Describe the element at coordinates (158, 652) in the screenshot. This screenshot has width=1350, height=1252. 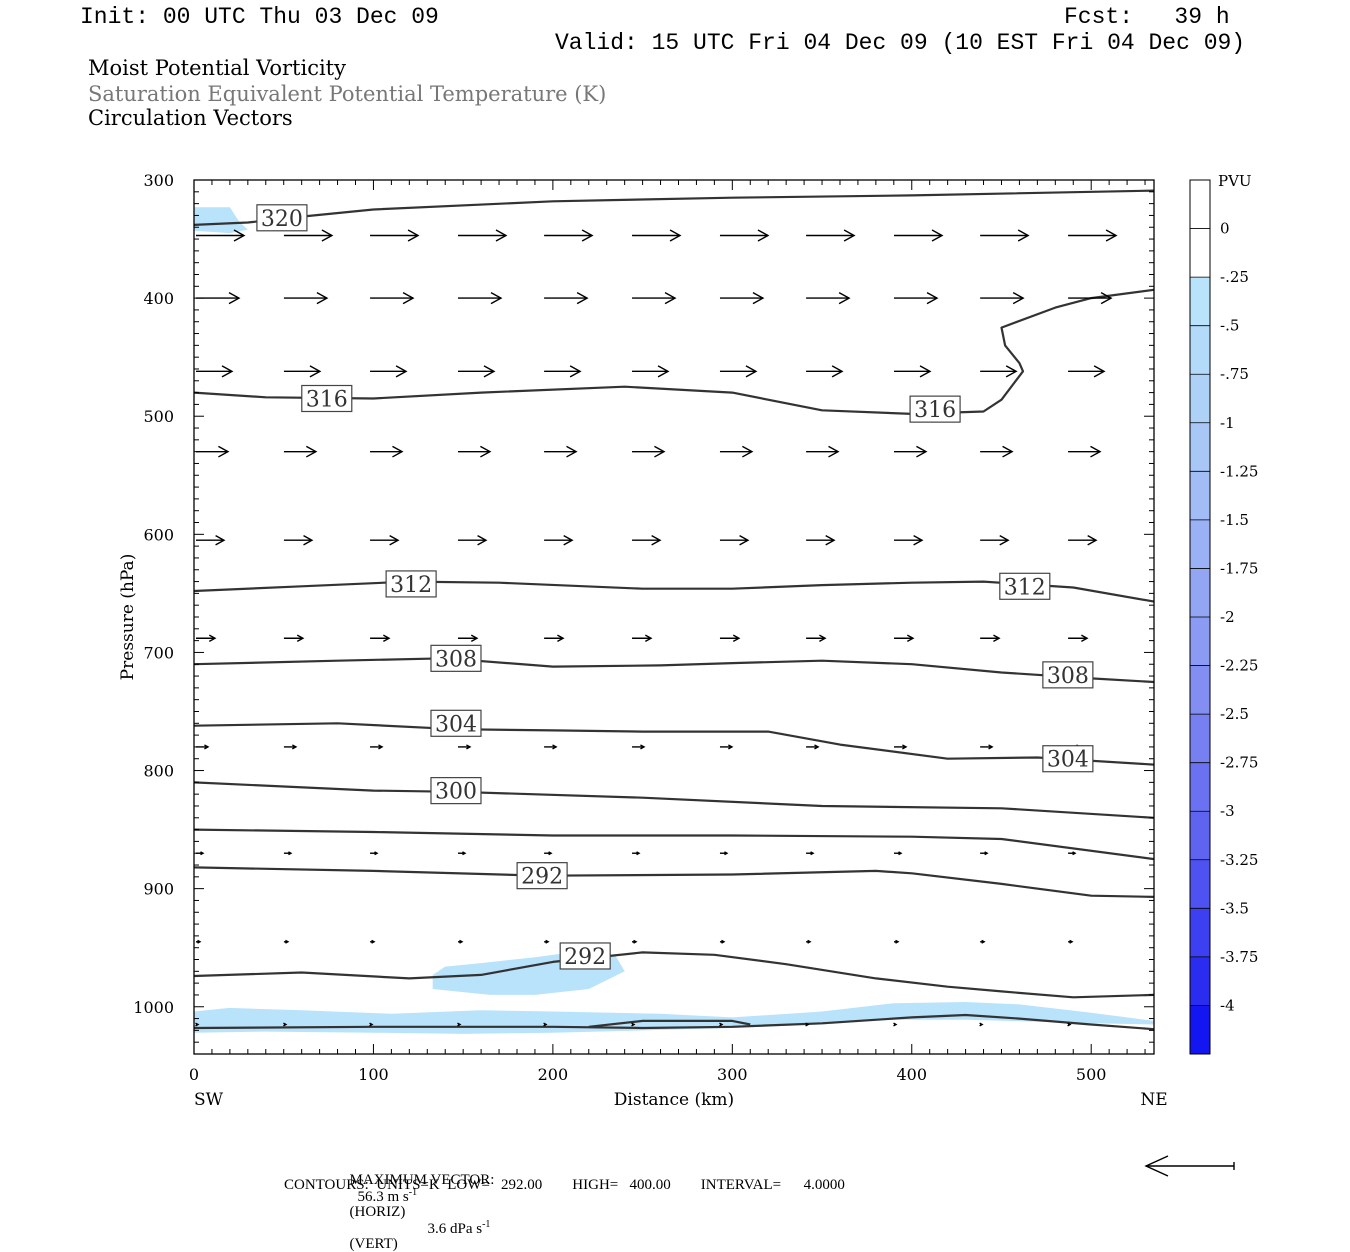
I see `y-tick-label: 700` at that location.